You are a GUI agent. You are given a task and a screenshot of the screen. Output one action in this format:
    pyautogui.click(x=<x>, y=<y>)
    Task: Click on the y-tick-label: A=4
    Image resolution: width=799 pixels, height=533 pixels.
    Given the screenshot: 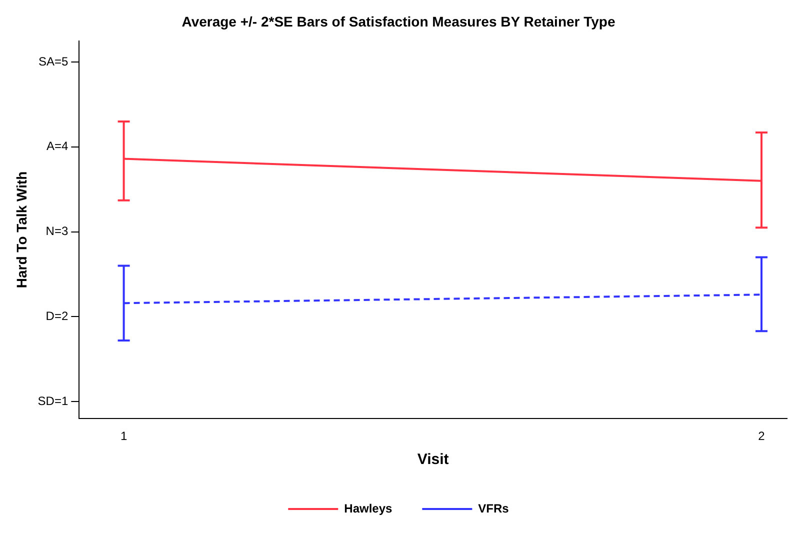 What is the action you would take?
    pyautogui.click(x=57, y=146)
    